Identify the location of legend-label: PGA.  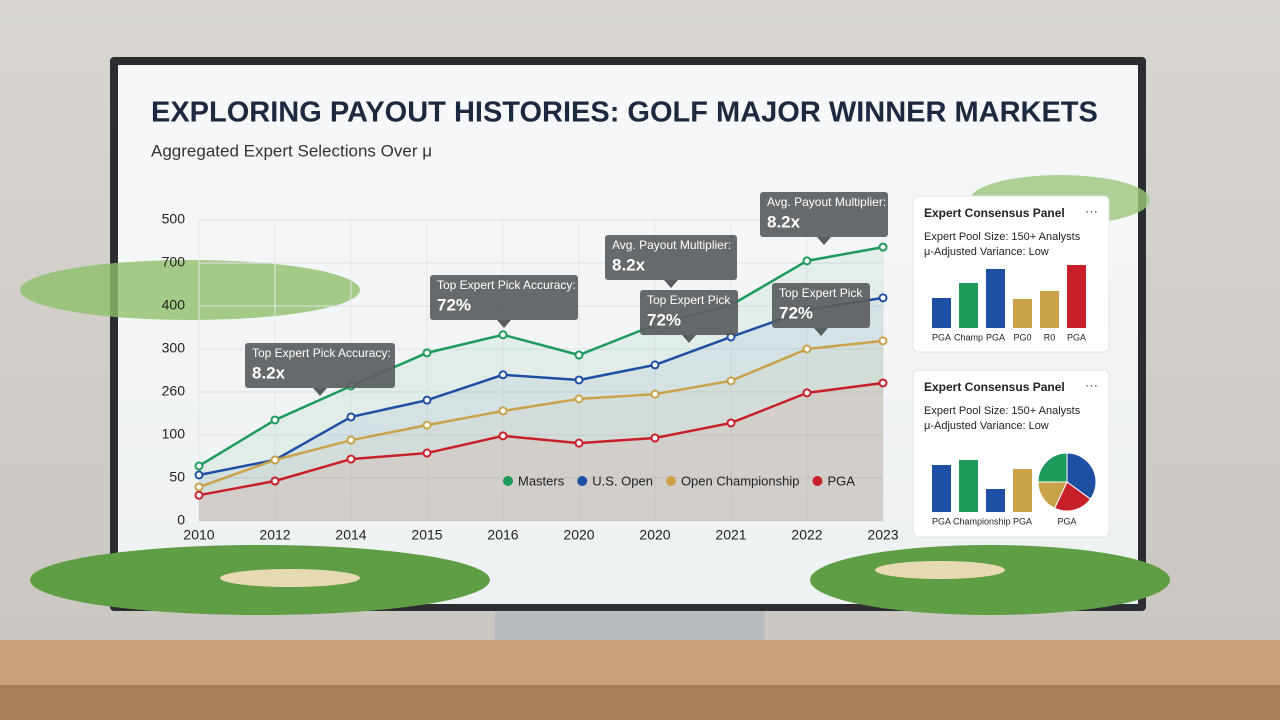
(841, 480).